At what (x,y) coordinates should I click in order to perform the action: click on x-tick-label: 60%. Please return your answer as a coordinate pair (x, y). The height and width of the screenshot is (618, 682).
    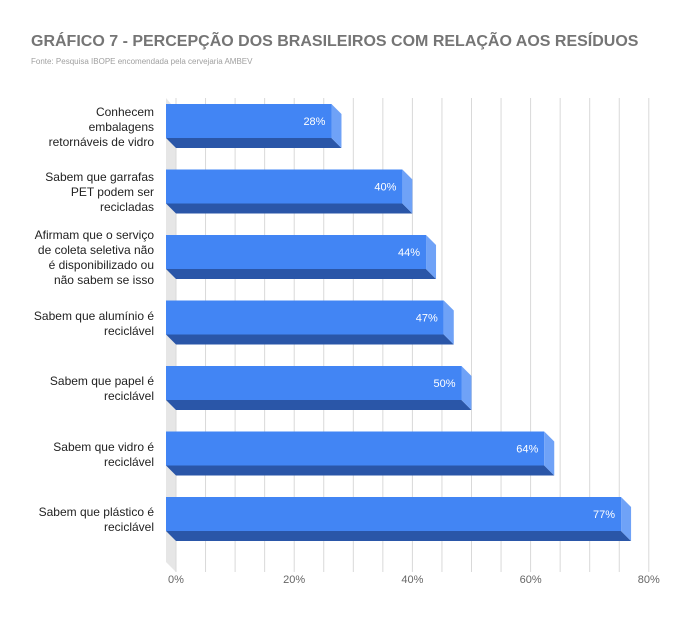
    Looking at the image, I should click on (531, 580).